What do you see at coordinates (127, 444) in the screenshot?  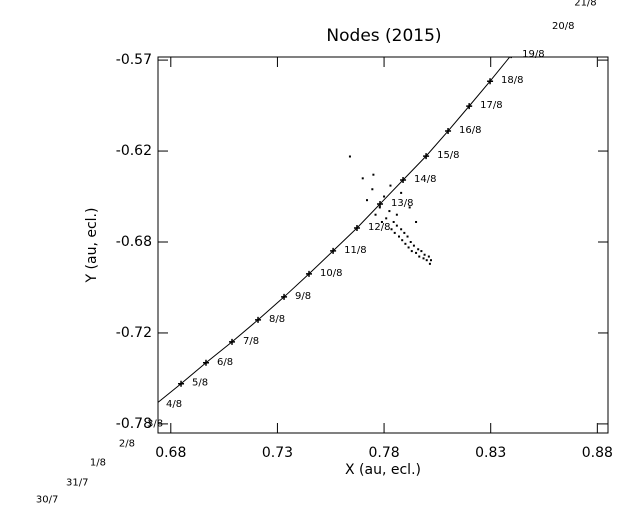 I see `date-label: 2/8` at bounding box center [127, 444].